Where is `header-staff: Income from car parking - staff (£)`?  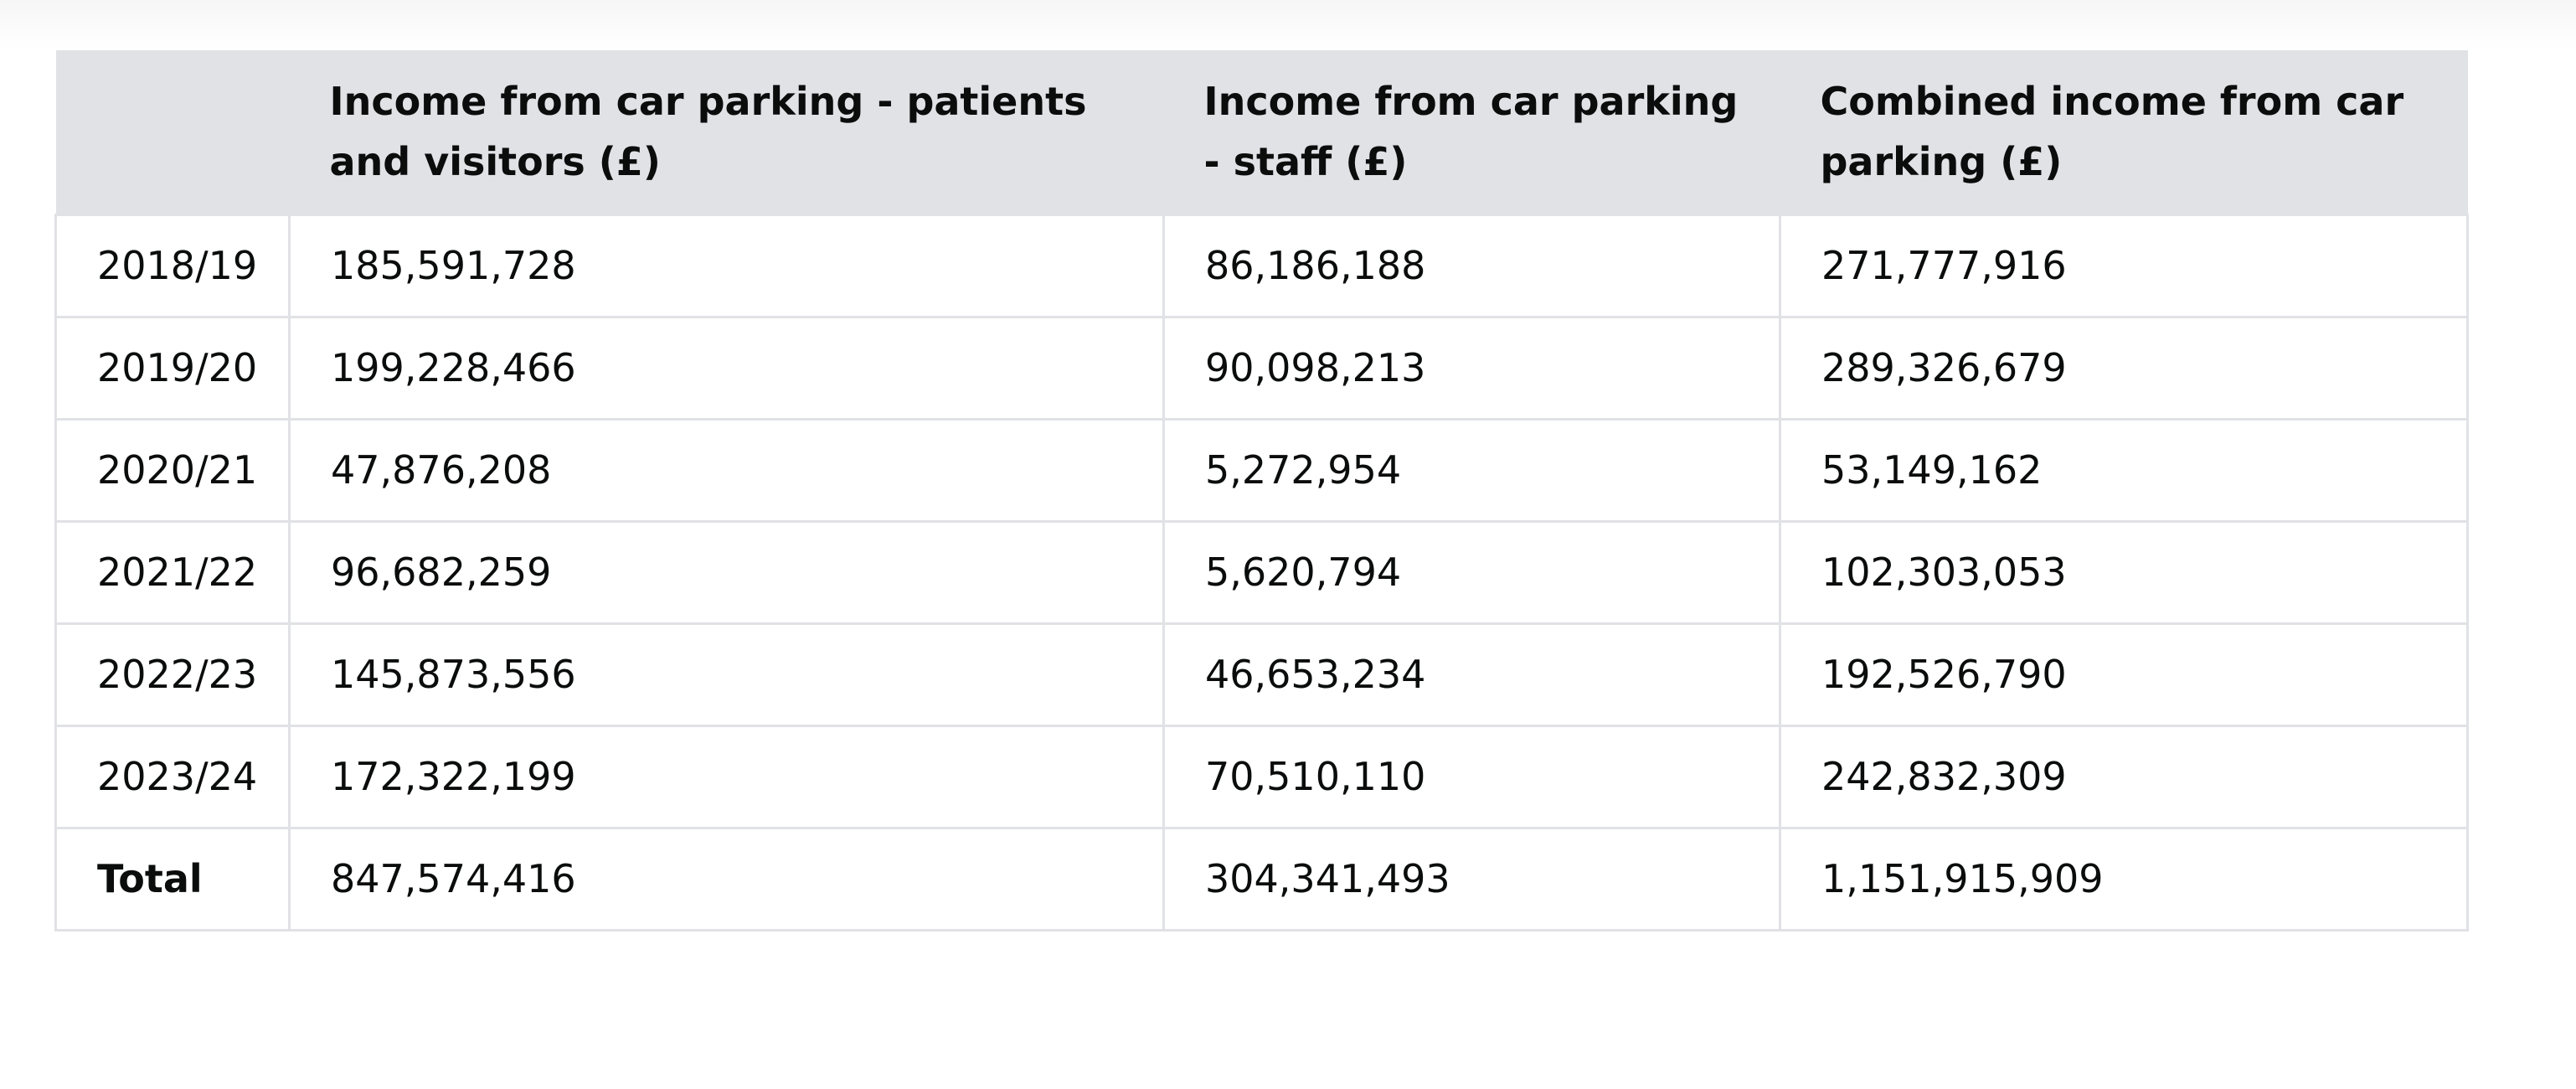
header-staff: Income from car parking - staff (£) is located at coordinates (1471, 132).